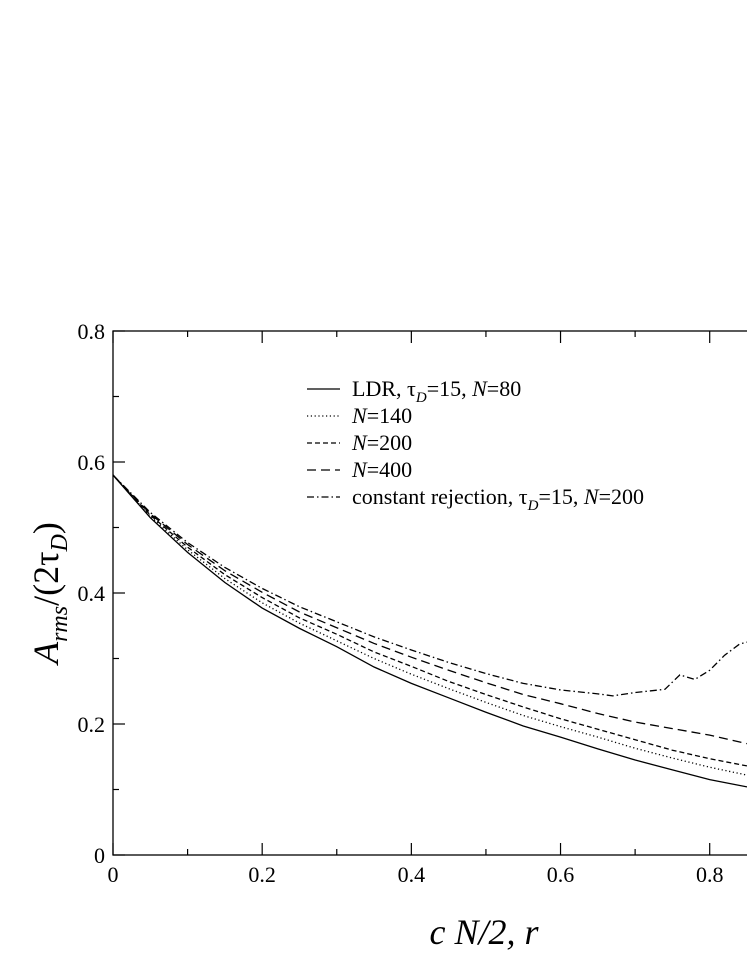  What do you see at coordinates (381, 442) in the screenshot?
I see `legend-label-3: N=200` at bounding box center [381, 442].